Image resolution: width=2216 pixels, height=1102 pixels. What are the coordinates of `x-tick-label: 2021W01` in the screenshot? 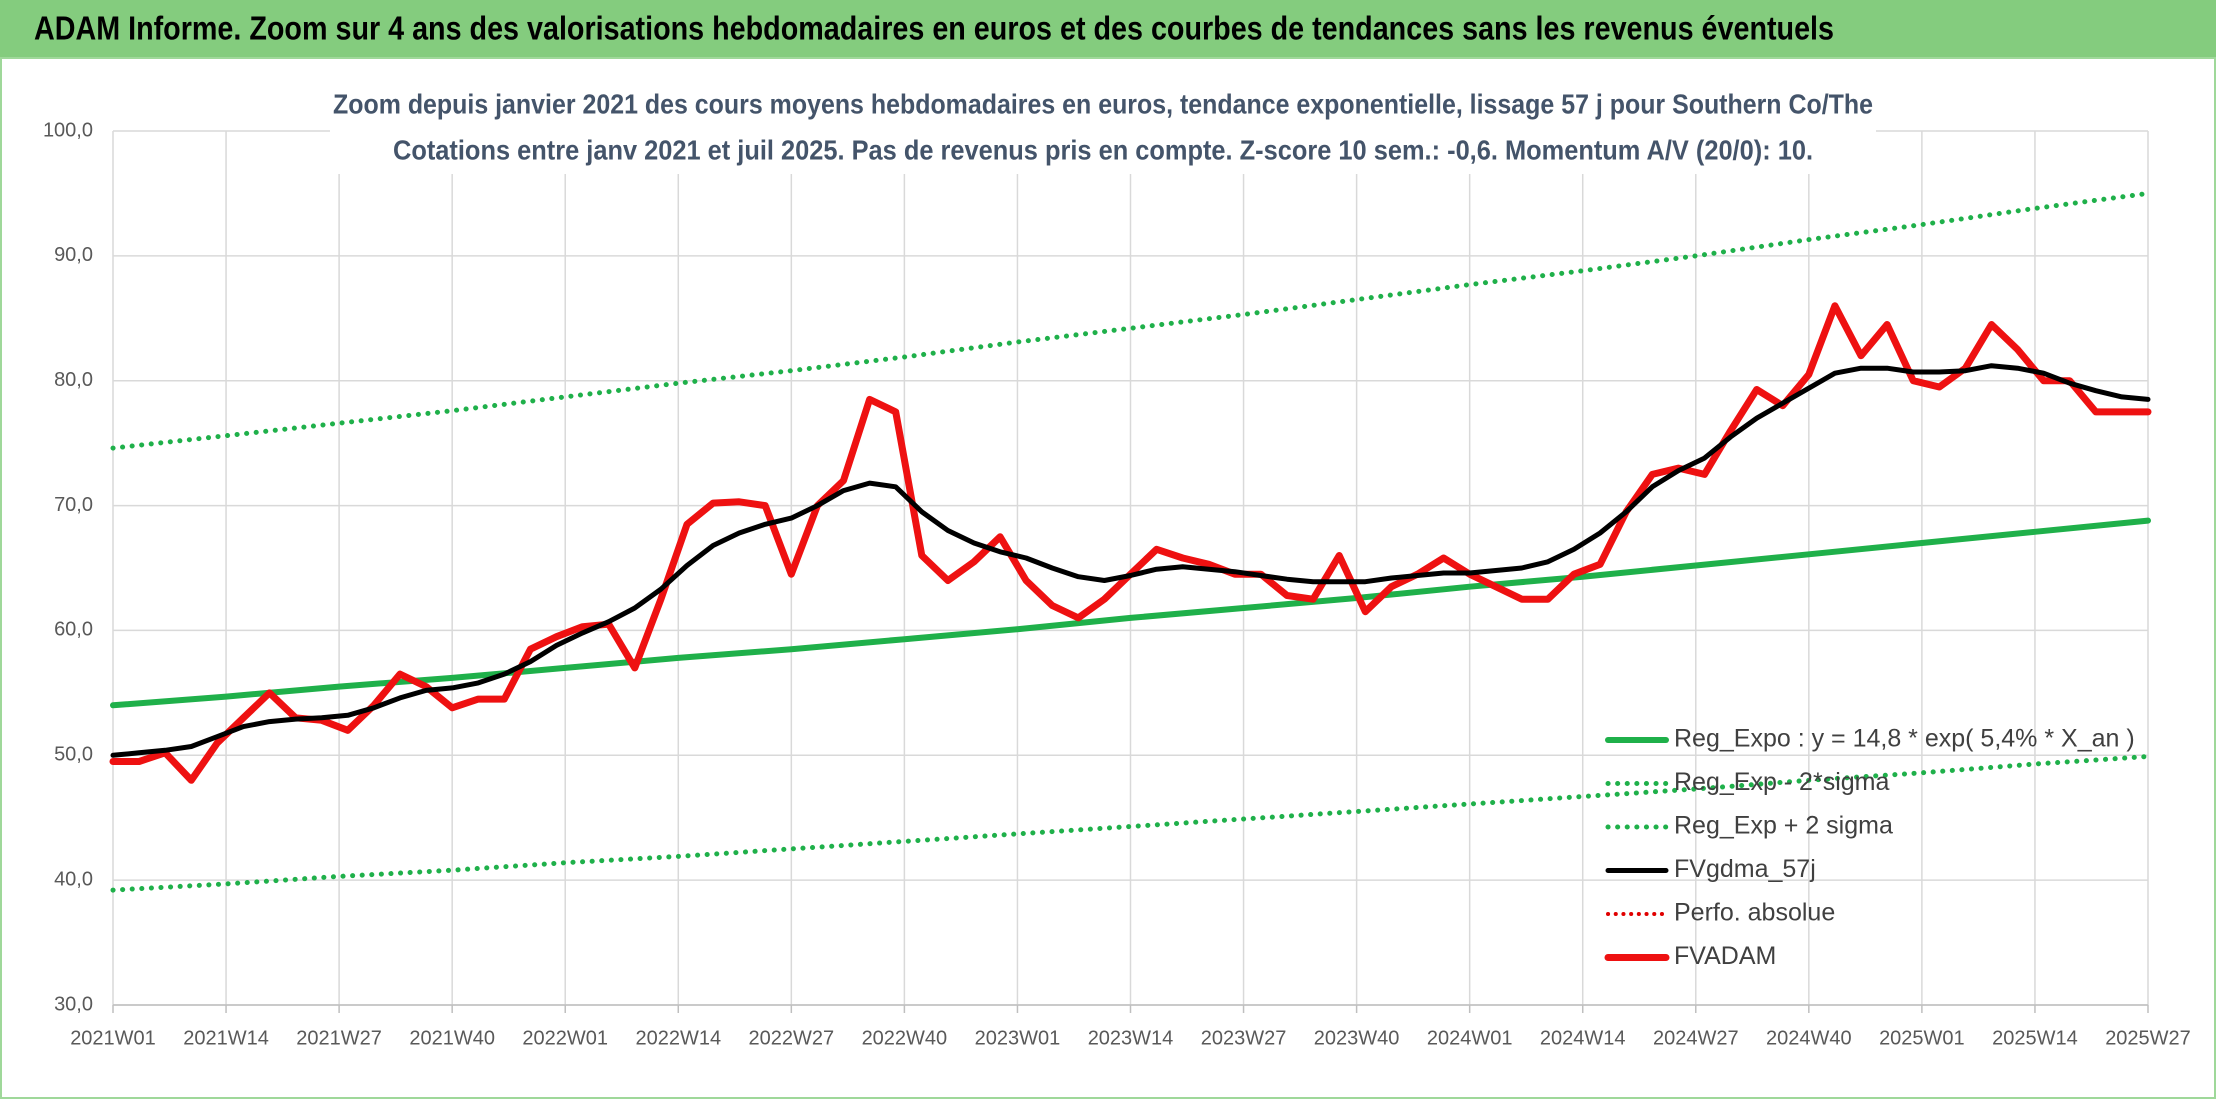 It's located at (113, 1038).